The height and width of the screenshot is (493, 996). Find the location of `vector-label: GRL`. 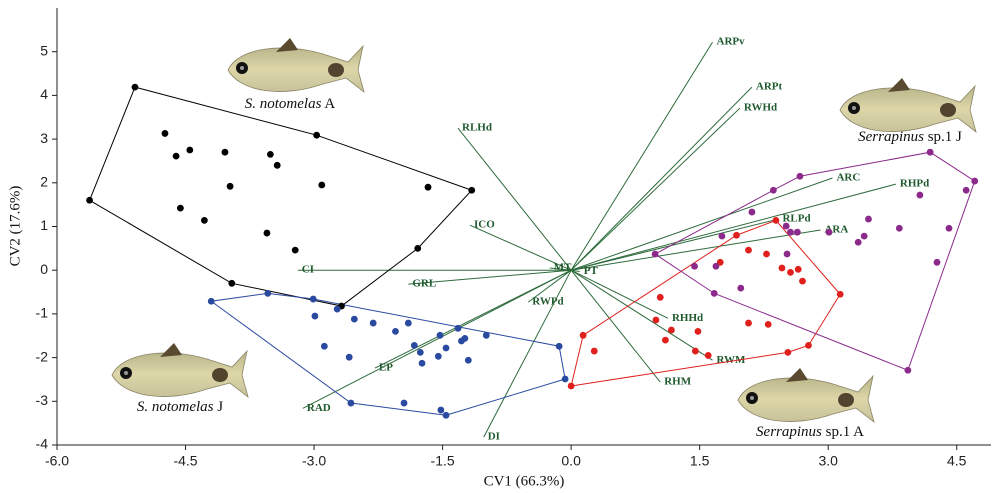

vector-label: GRL is located at coordinates (424, 284).